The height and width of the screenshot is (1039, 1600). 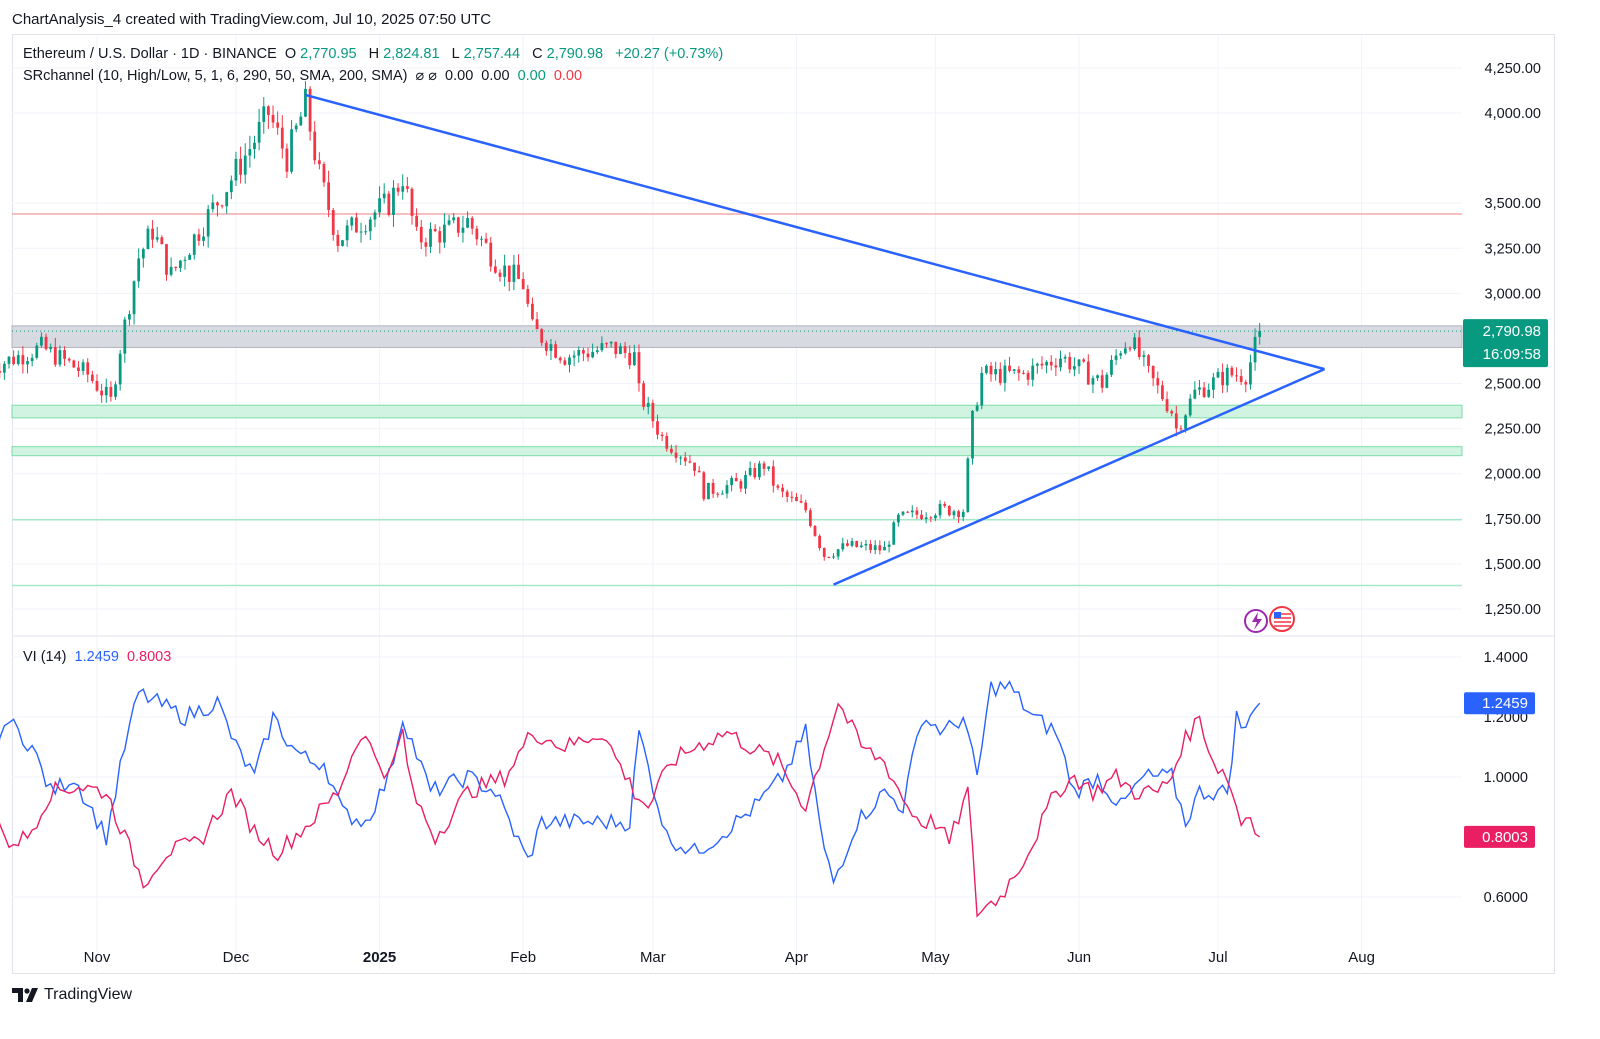 What do you see at coordinates (72, 995) in the screenshot?
I see `tradingview-footer: TradingView` at bounding box center [72, 995].